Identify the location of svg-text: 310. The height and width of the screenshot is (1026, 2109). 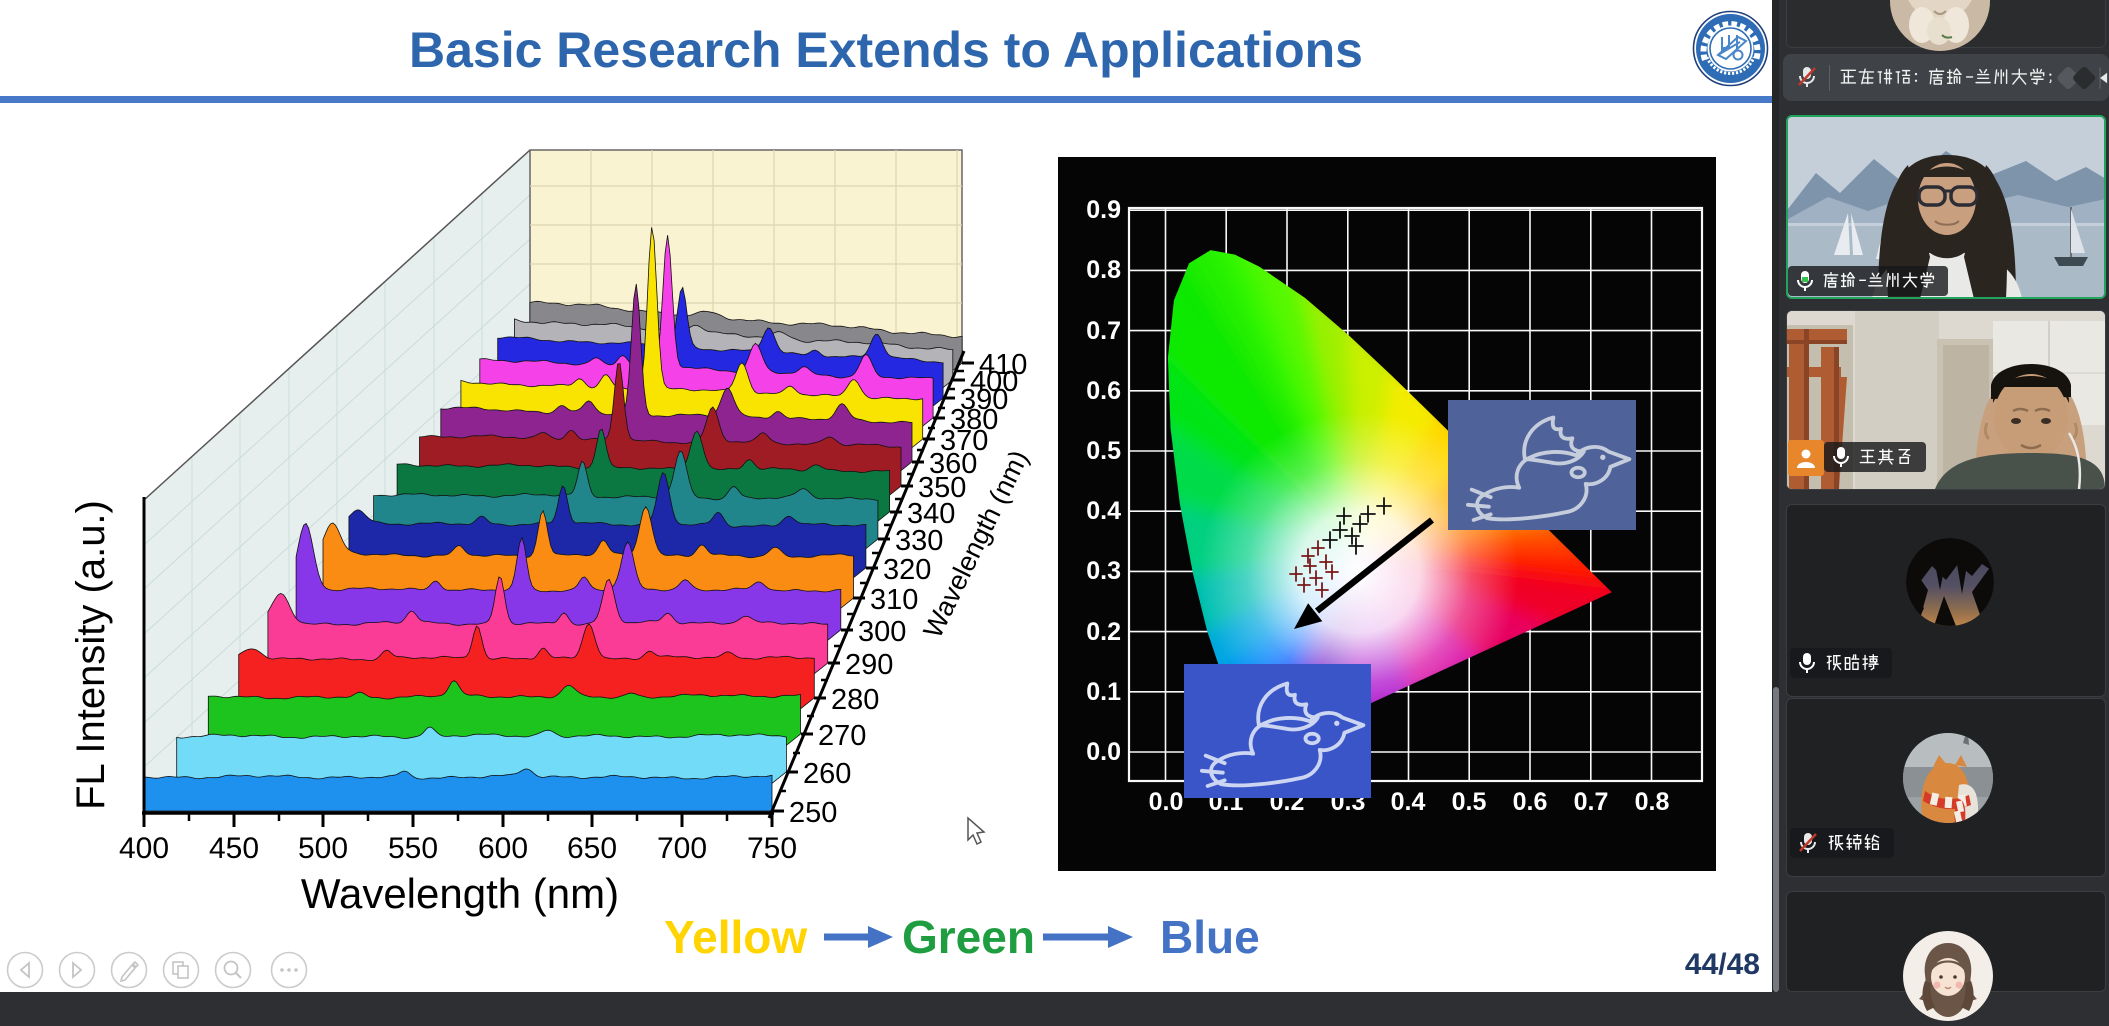
(894, 600).